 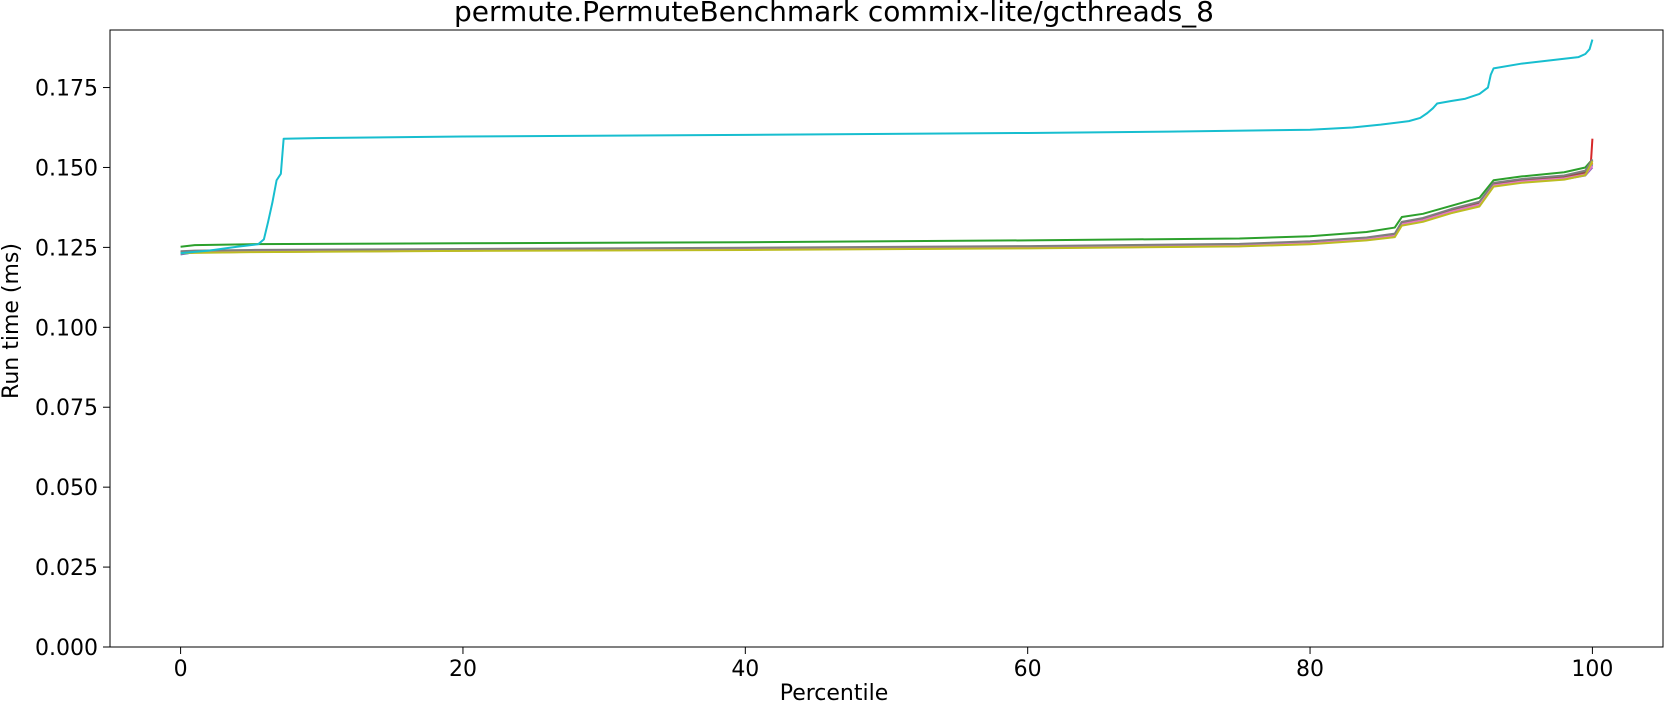 What do you see at coordinates (181, 669) in the screenshot?
I see `x-tick-label: 0` at bounding box center [181, 669].